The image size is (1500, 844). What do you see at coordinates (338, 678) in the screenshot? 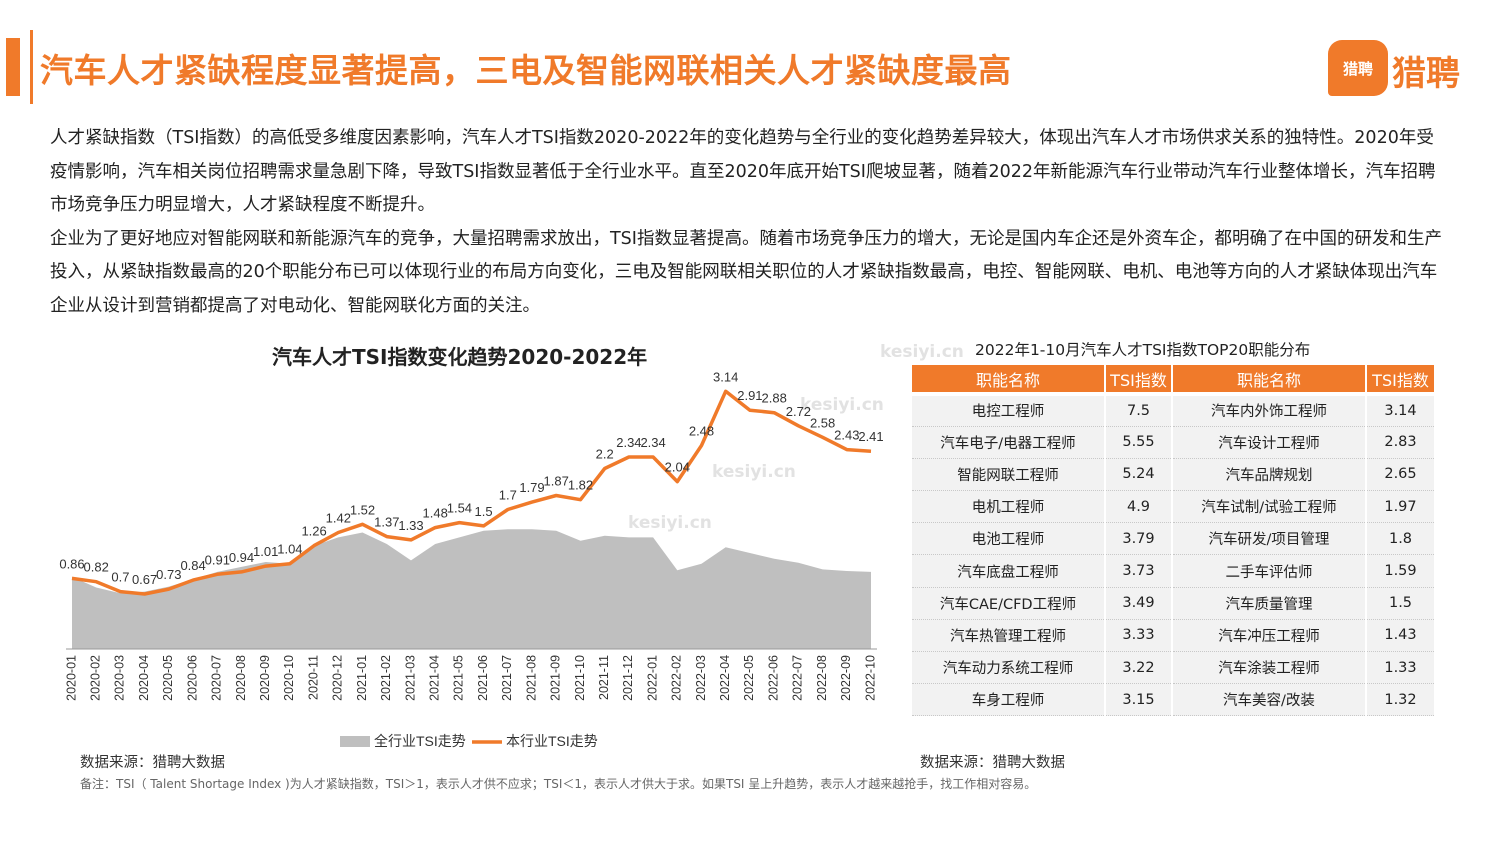
I see `x-tick-label: 2020-12` at bounding box center [338, 678].